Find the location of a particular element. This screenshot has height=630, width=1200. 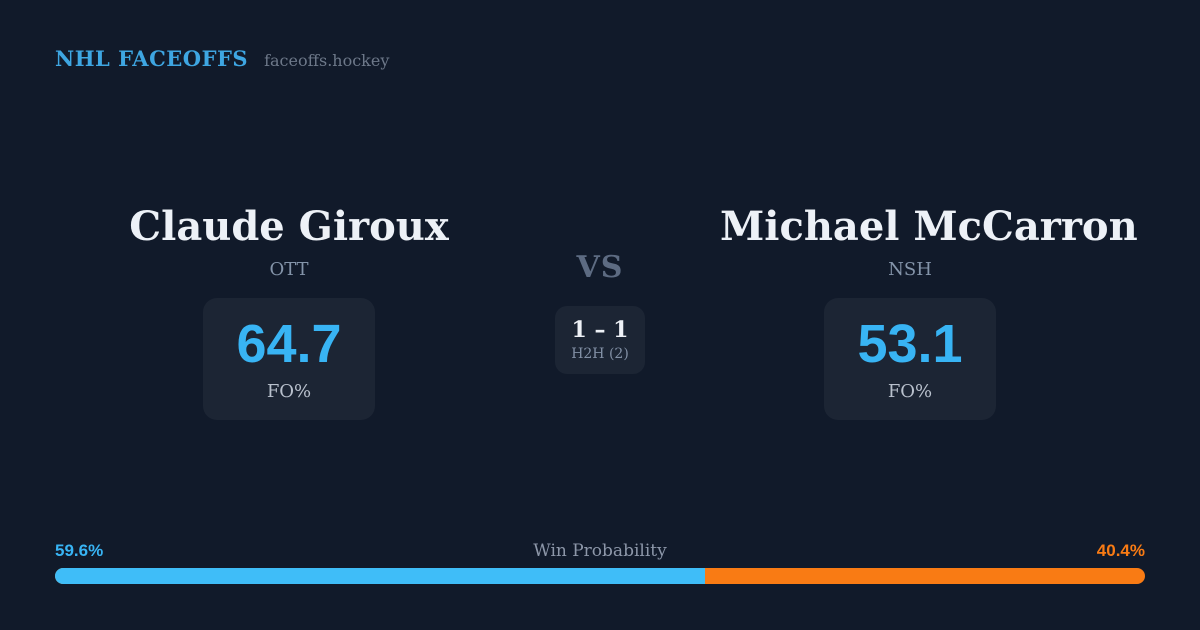

win-probability-title: Win Probability is located at coordinates (600, 551).